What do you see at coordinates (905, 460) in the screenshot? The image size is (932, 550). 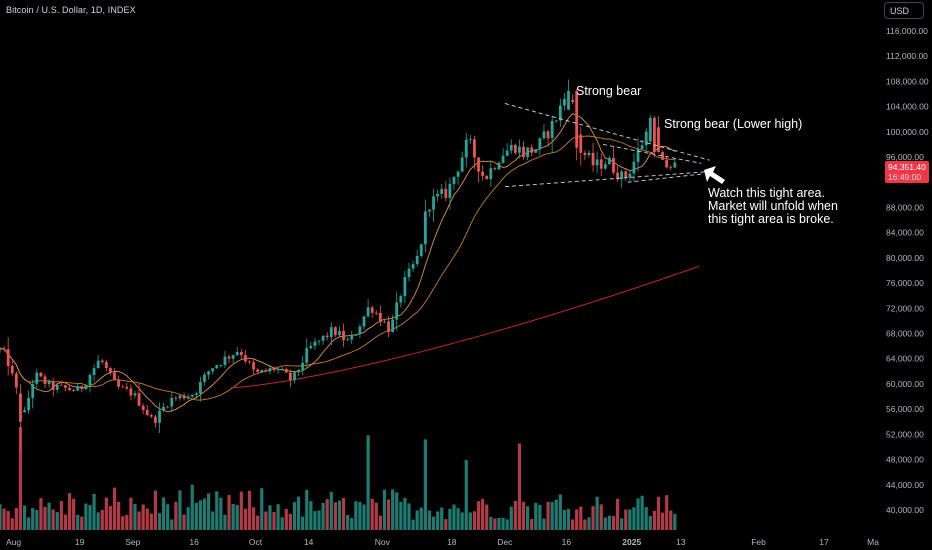 I see `y-tick-label: 48,000.00` at bounding box center [905, 460].